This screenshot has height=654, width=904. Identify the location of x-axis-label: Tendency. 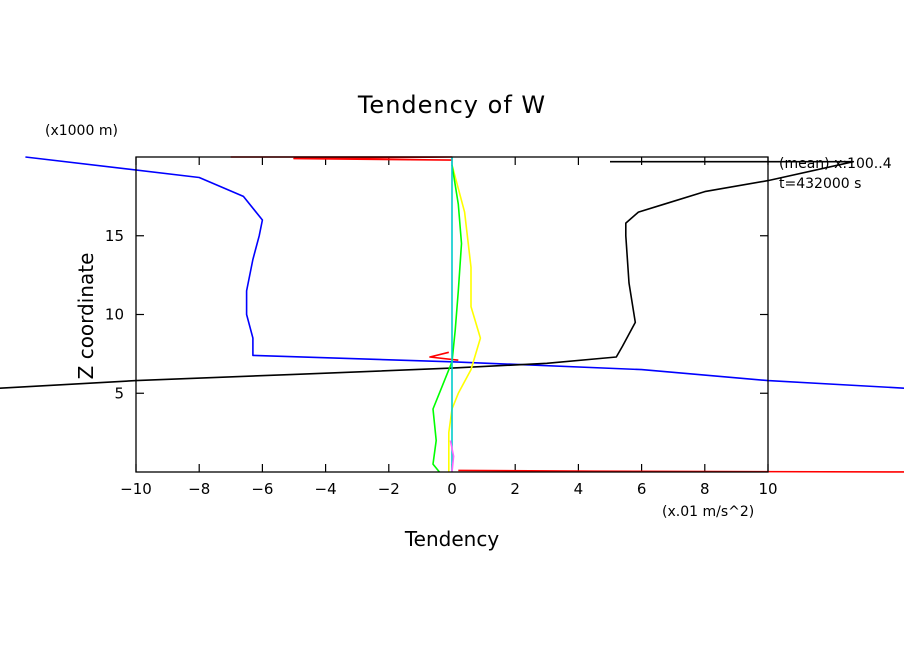
(451, 539).